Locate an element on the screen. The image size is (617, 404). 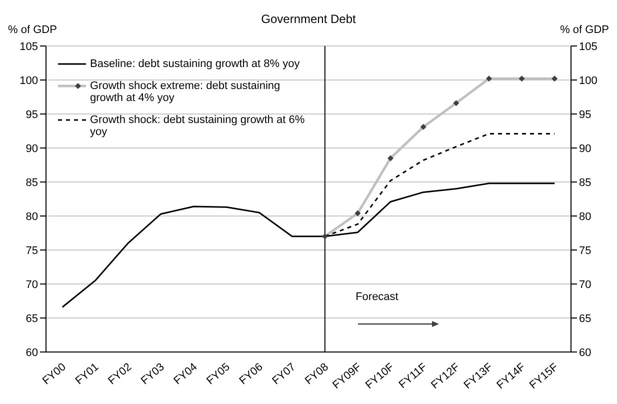
y2-tick-label: 95 is located at coordinates (585, 114).